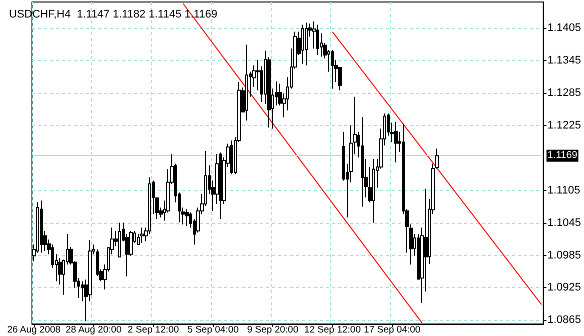  I want to click on y-tick-label: 1.0865, so click(564, 320).